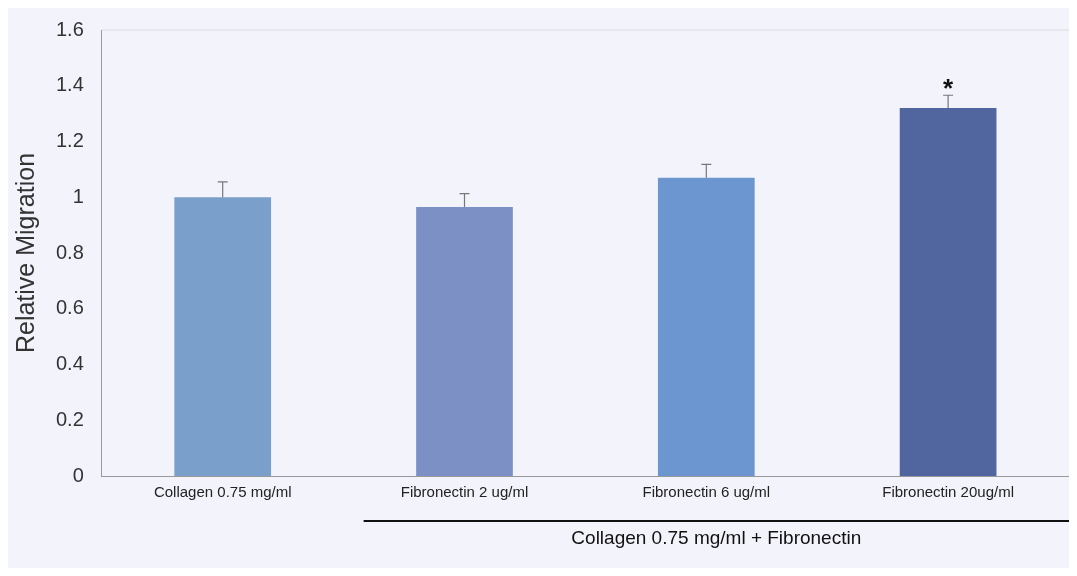  I want to click on x-tick-label: Fibronectin 6 ug/ml, so click(706, 492).